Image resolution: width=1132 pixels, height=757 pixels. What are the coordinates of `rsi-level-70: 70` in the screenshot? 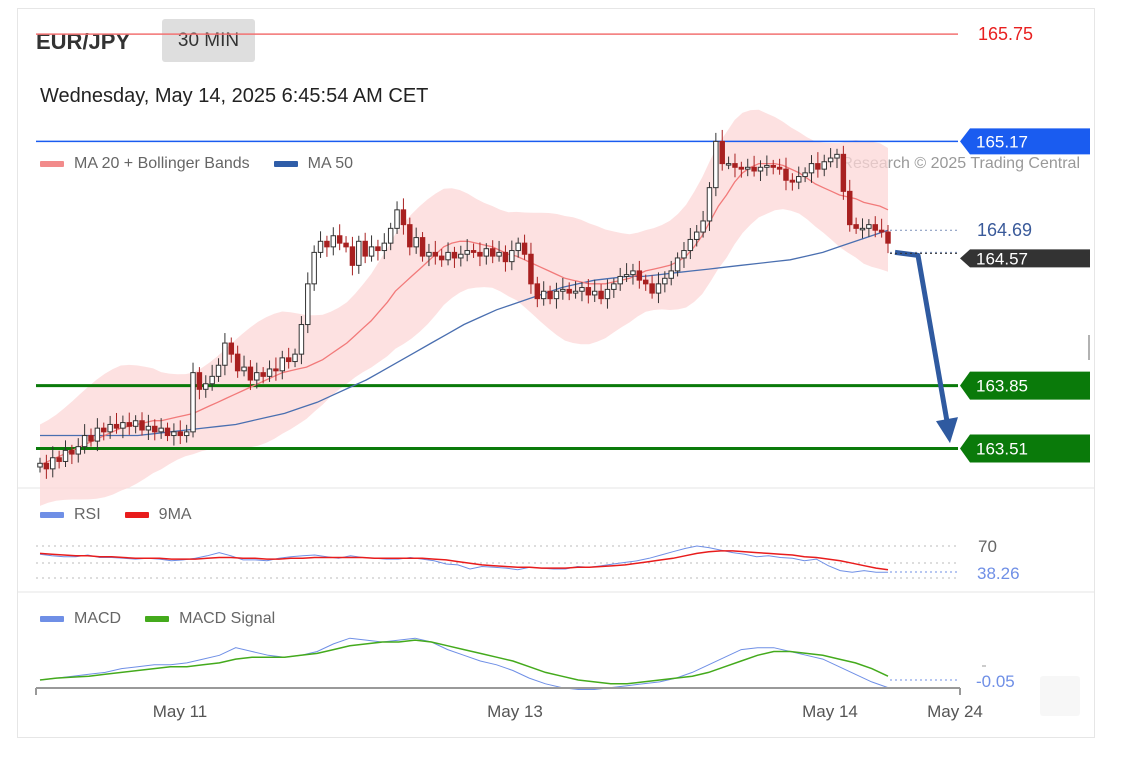 It's located at (987, 546).